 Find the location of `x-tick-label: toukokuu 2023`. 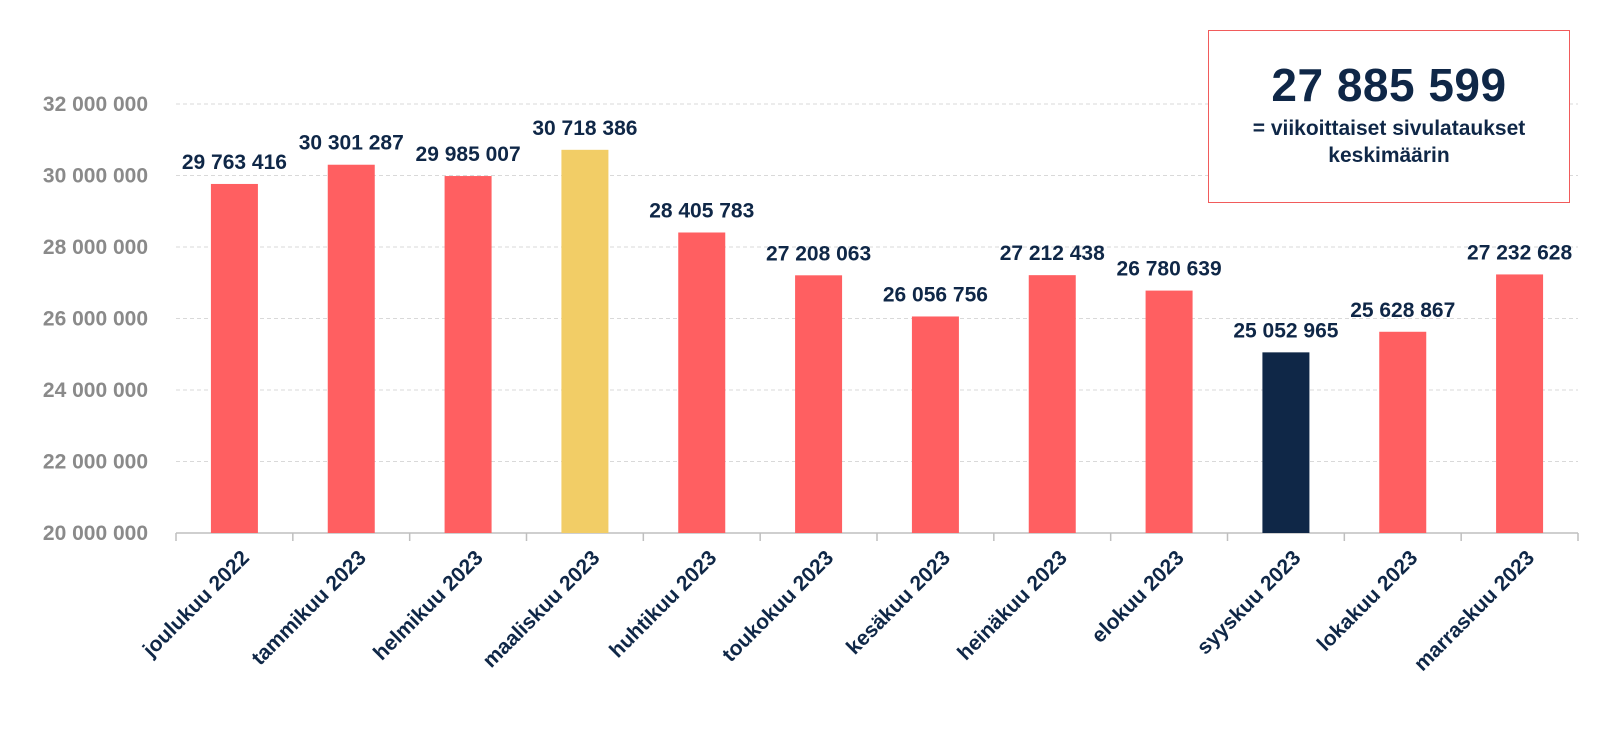

x-tick-label: toukokuu 2023 is located at coordinates (778, 606).